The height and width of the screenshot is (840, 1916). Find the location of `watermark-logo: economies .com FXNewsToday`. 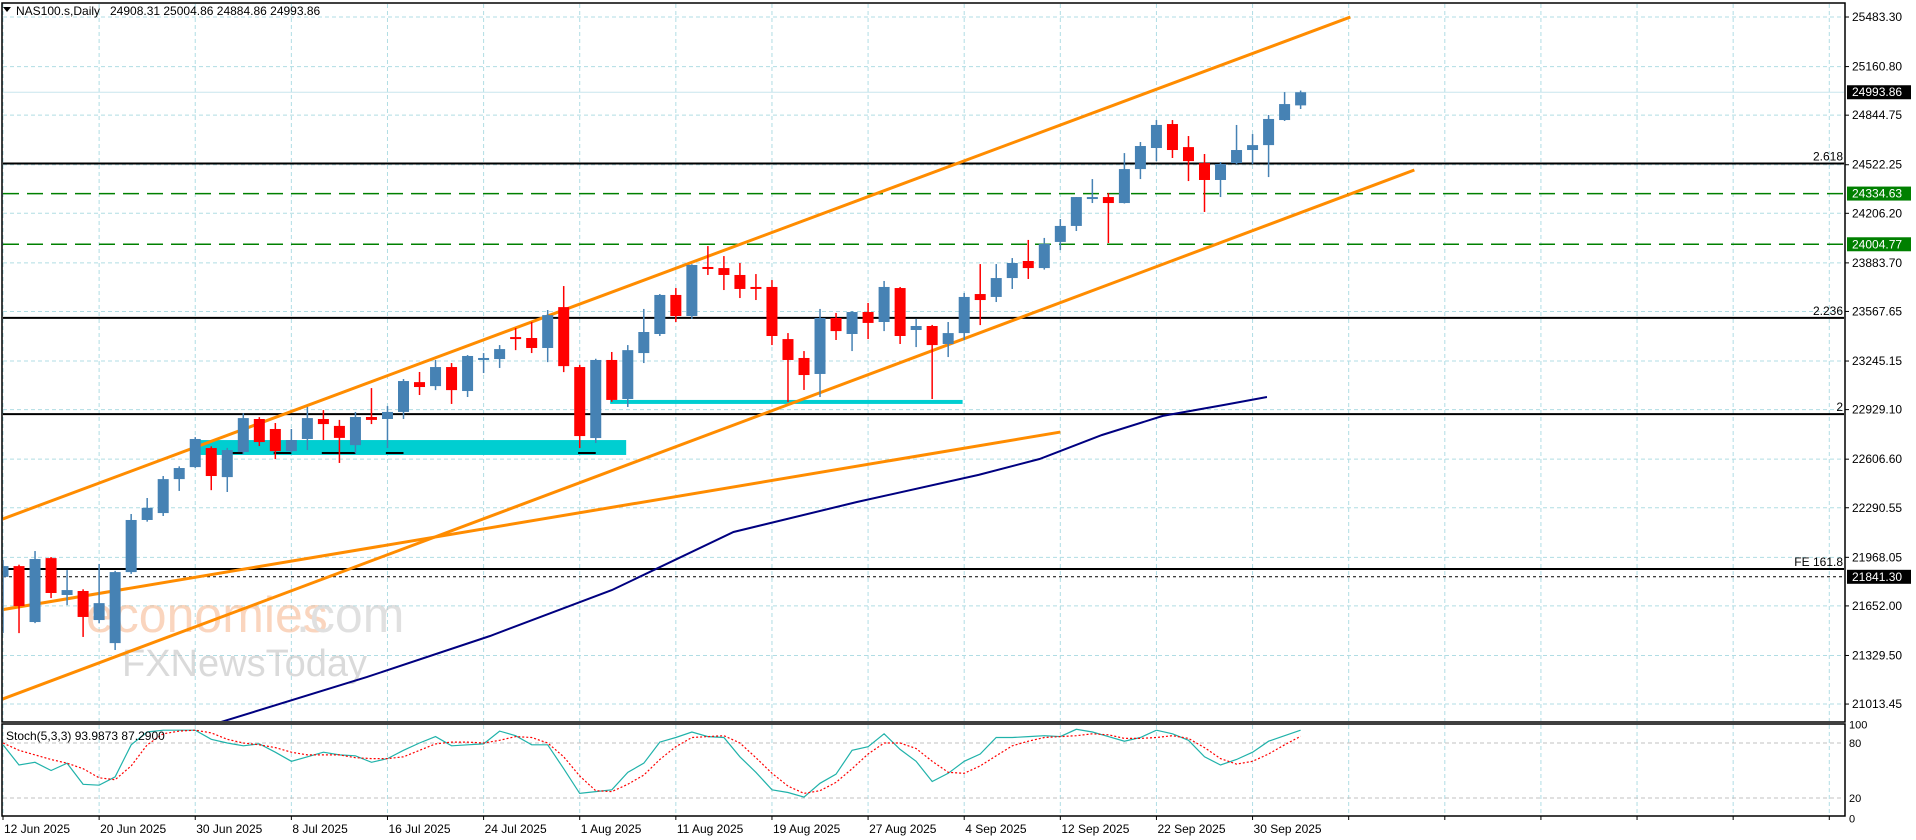

watermark-logo: economies .com FXNewsToday is located at coordinates (245, 636).